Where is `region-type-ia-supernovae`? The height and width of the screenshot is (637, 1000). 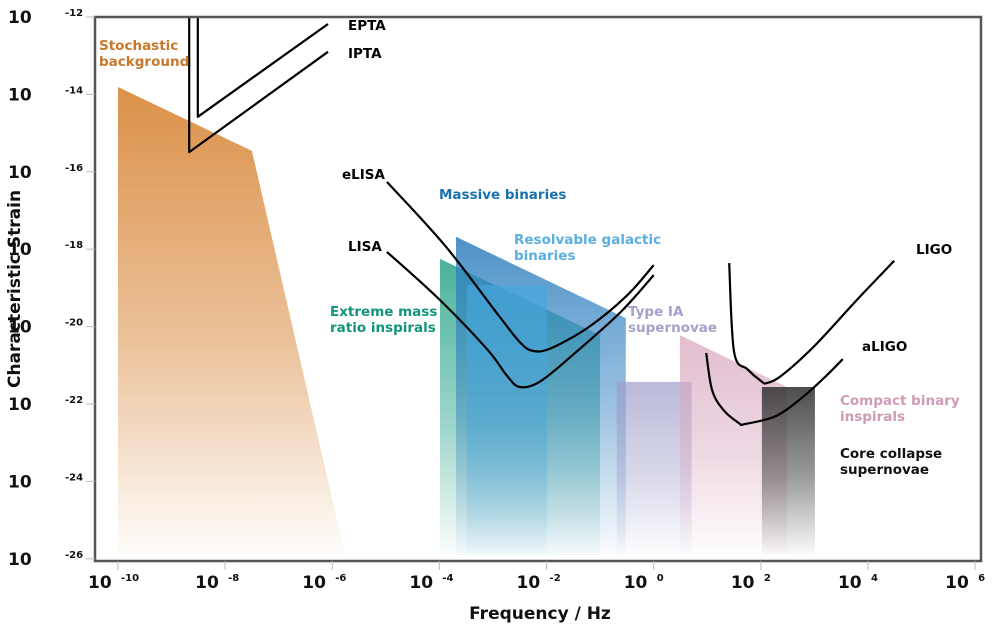
region-type-ia-supernovae is located at coordinates (654, 468).